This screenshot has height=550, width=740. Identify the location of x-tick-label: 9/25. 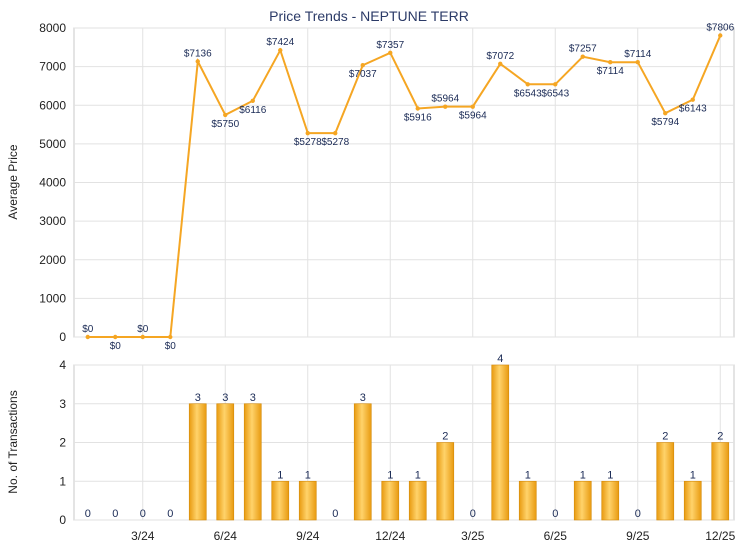
(638, 536).